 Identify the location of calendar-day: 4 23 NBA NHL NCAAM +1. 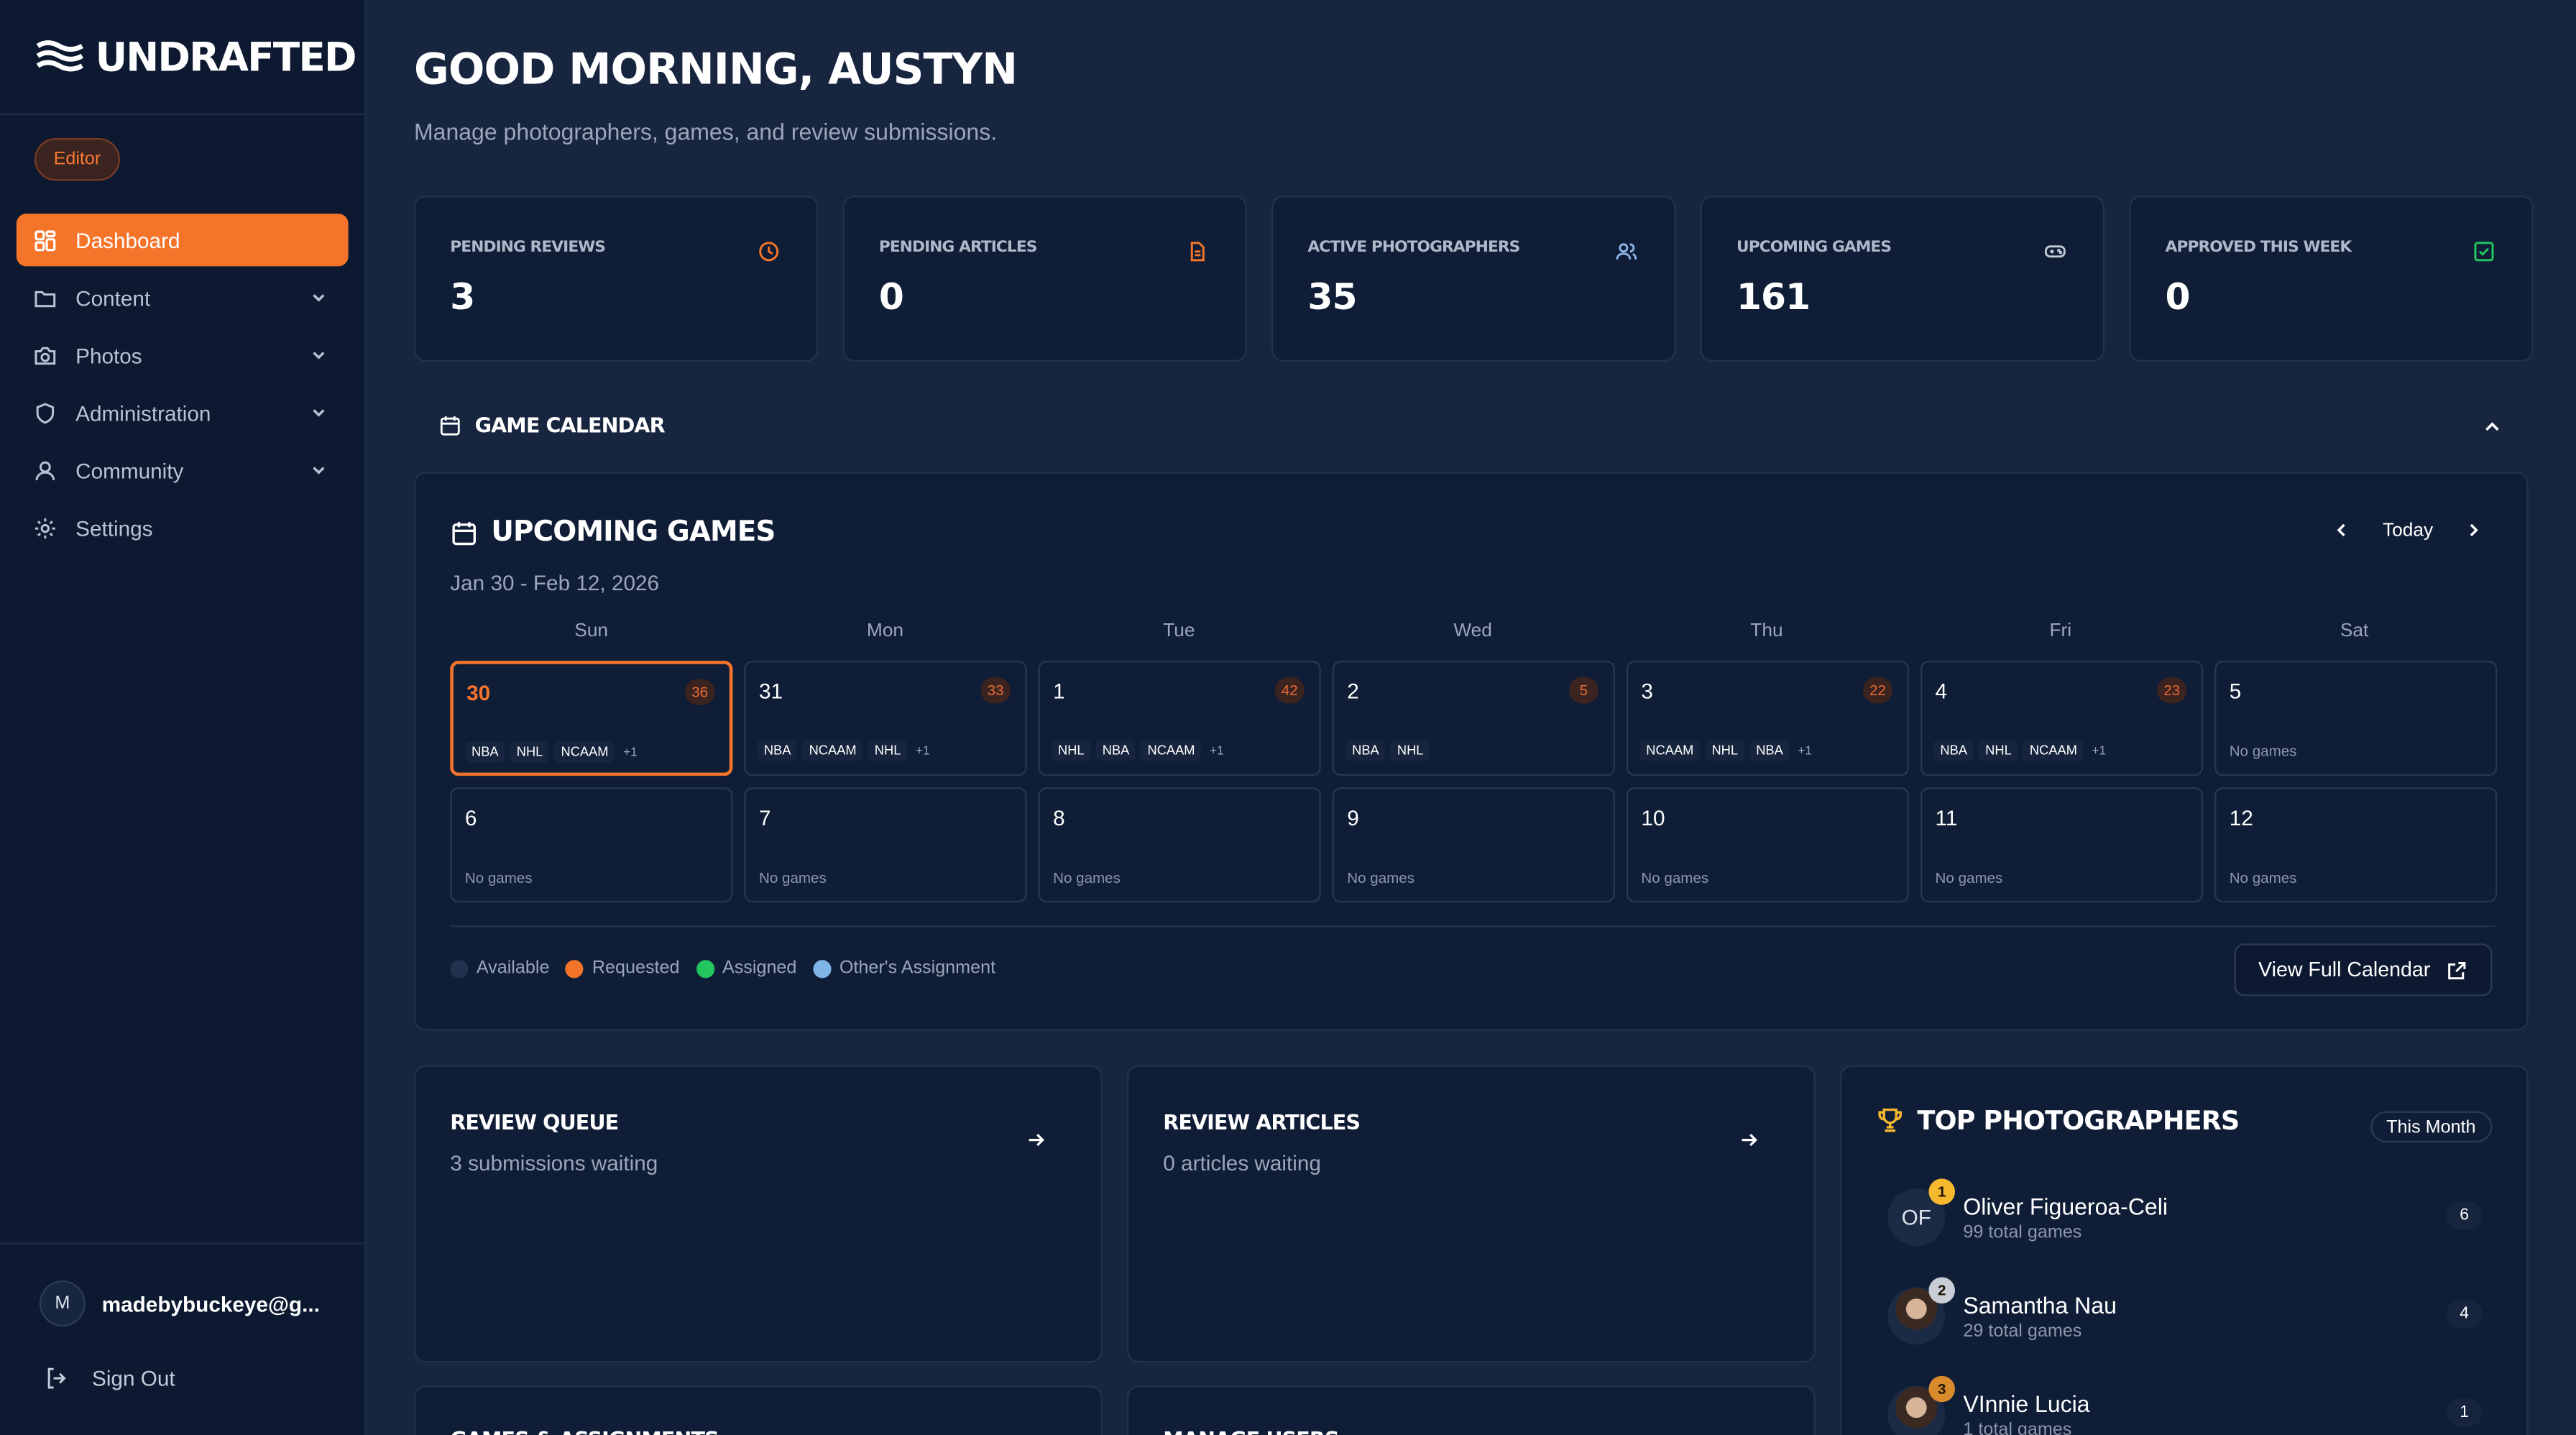
(2062, 718).